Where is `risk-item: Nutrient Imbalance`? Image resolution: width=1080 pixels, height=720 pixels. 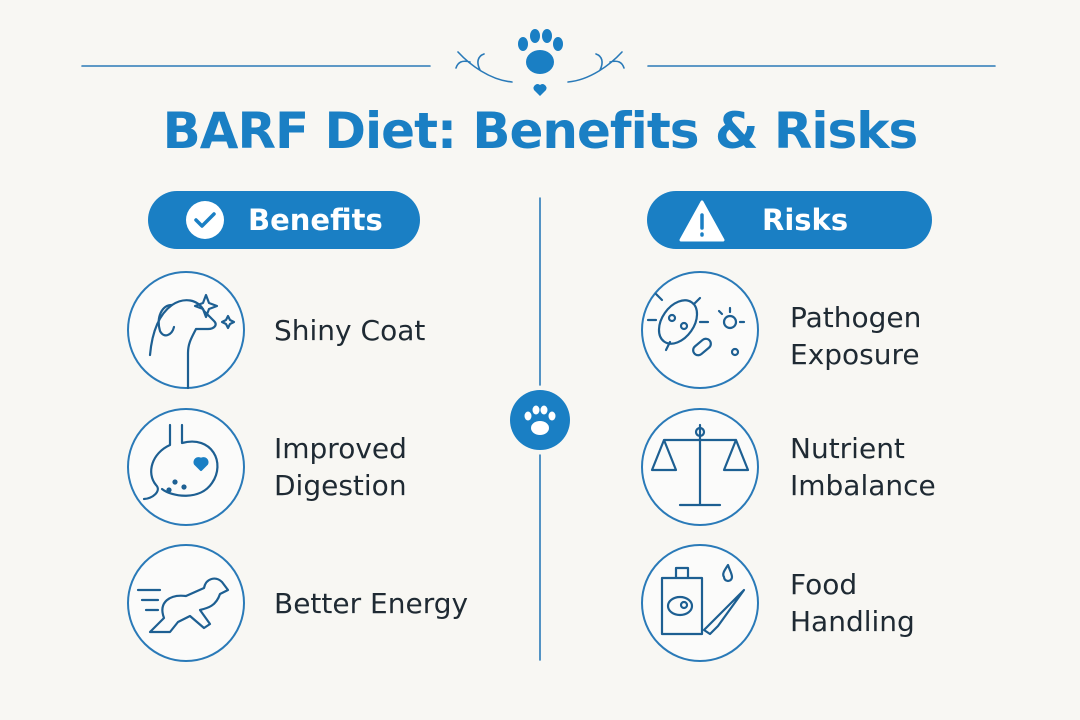 risk-item: Nutrient Imbalance is located at coordinates (863, 467).